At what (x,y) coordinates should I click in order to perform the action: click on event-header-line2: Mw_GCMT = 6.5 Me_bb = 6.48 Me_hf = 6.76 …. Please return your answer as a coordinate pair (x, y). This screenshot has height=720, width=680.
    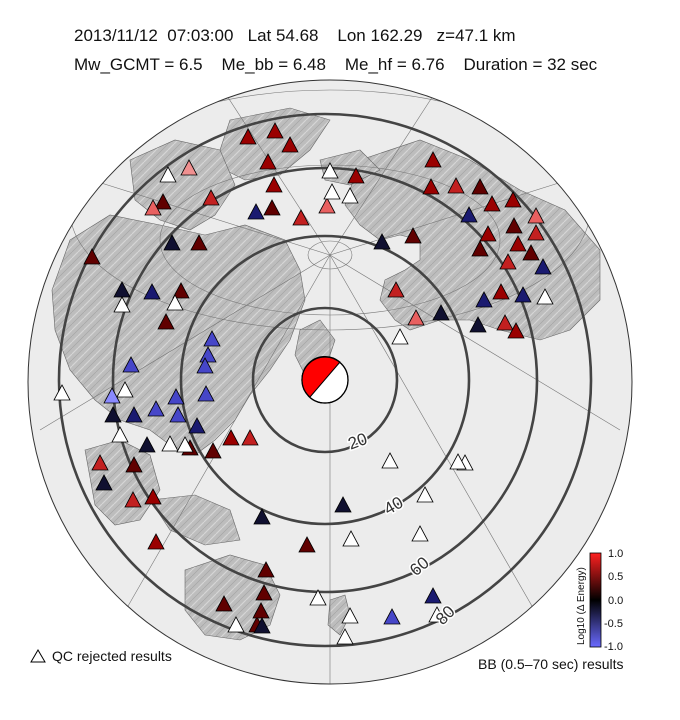
    Looking at the image, I should click on (336, 64).